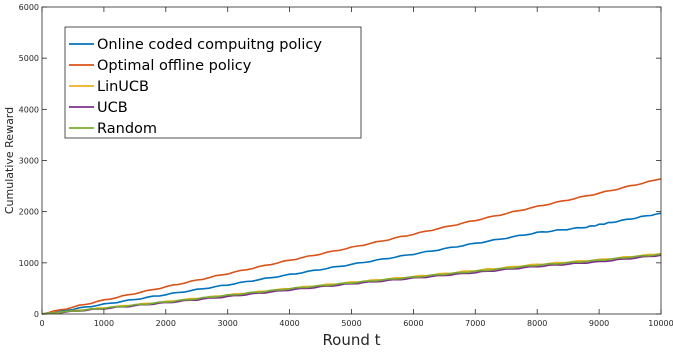  I want to click on y-tick-label: 3000, so click(29, 161).